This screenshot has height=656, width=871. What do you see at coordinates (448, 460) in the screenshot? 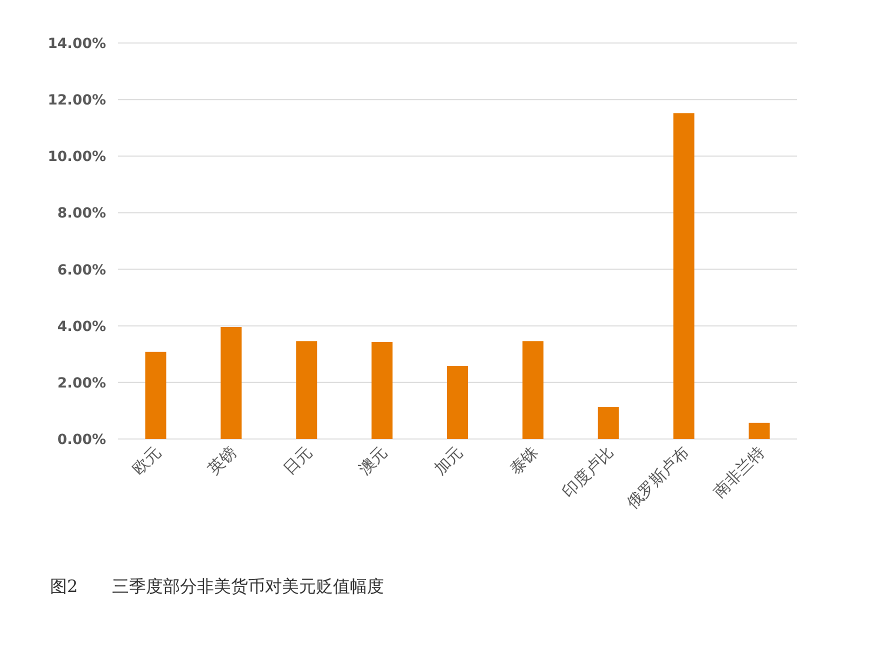
I see `x-tick-label: 加元` at bounding box center [448, 460].